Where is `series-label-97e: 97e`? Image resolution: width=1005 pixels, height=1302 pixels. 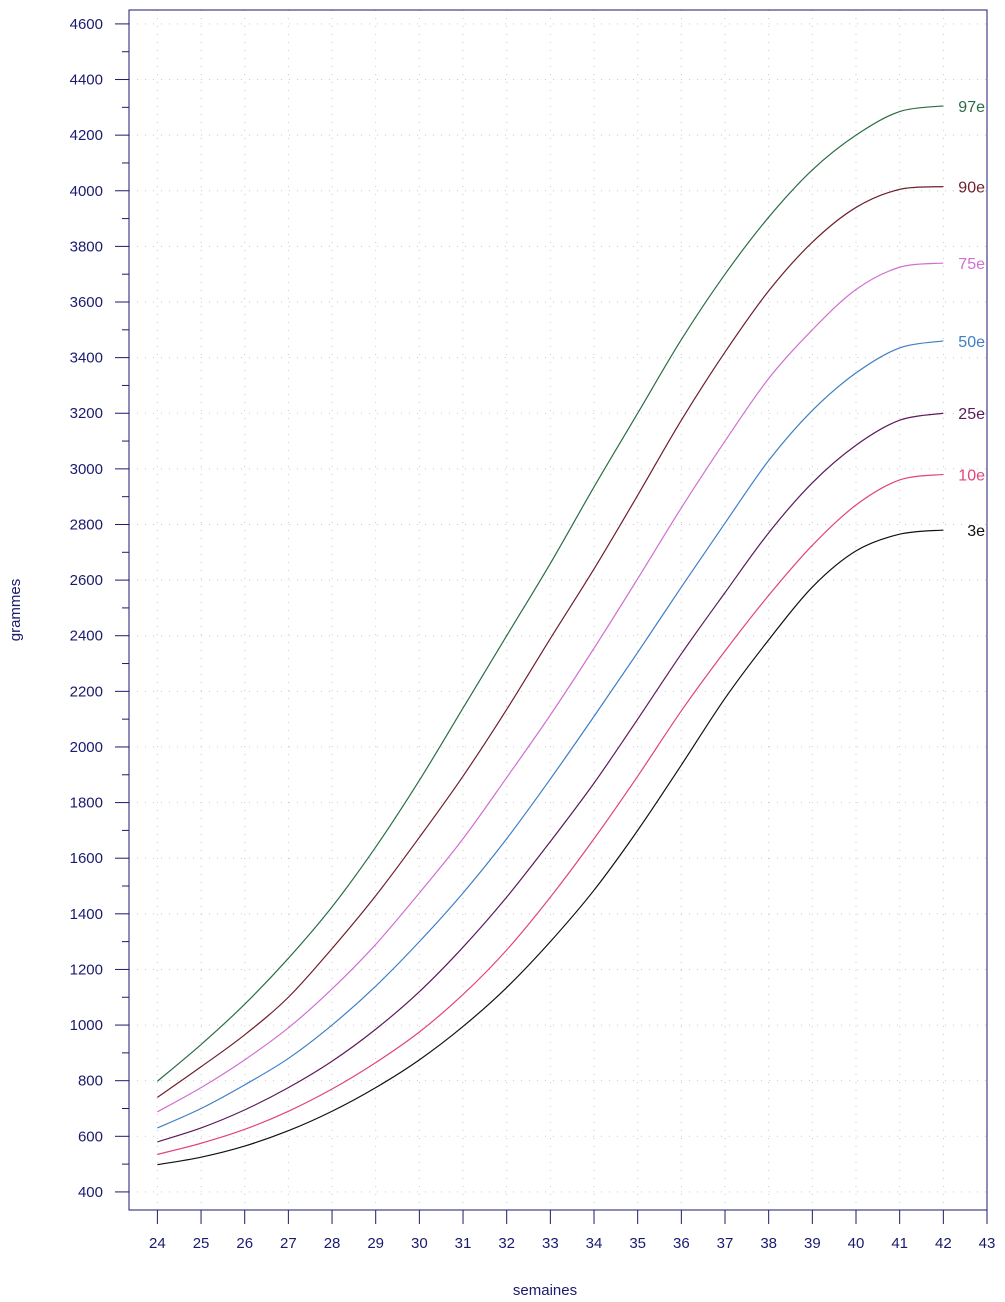
series-label-97e: 97e is located at coordinates (971, 107).